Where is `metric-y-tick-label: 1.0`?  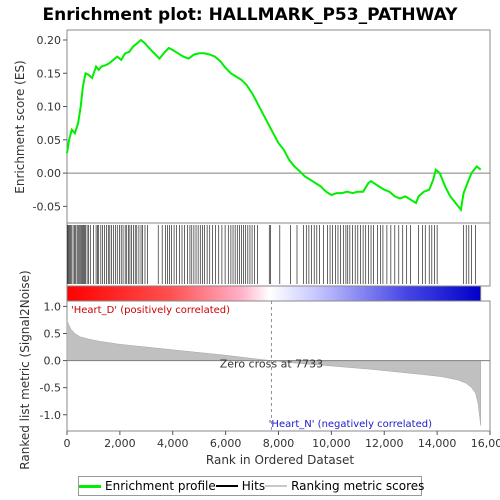
metric-y-tick-label: 1.0 is located at coordinates (53, 306).